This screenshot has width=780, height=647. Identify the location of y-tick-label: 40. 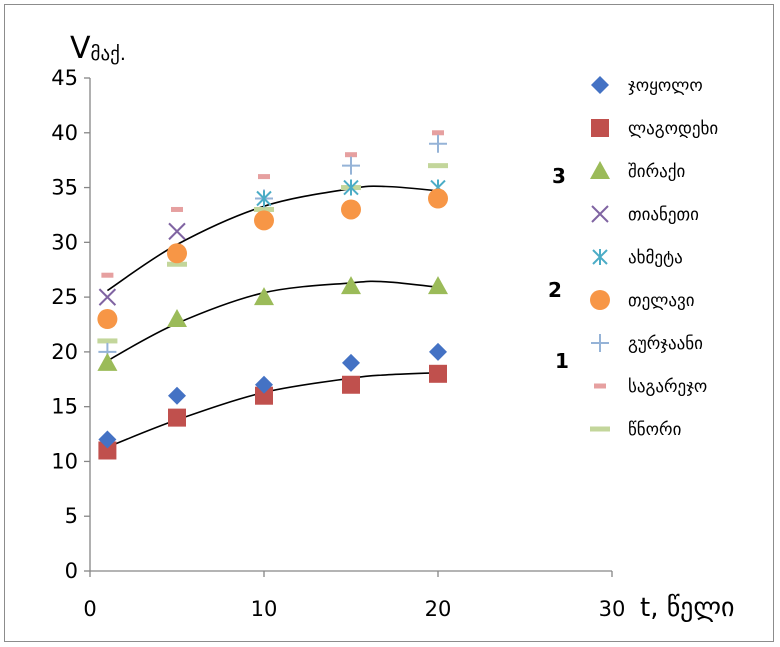
(64, 133).